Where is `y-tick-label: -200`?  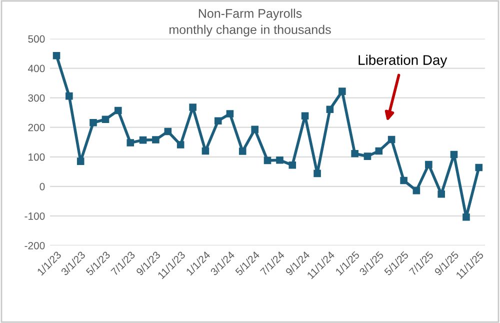 y-tick-label: -200 is located at coordinates (34, 246).